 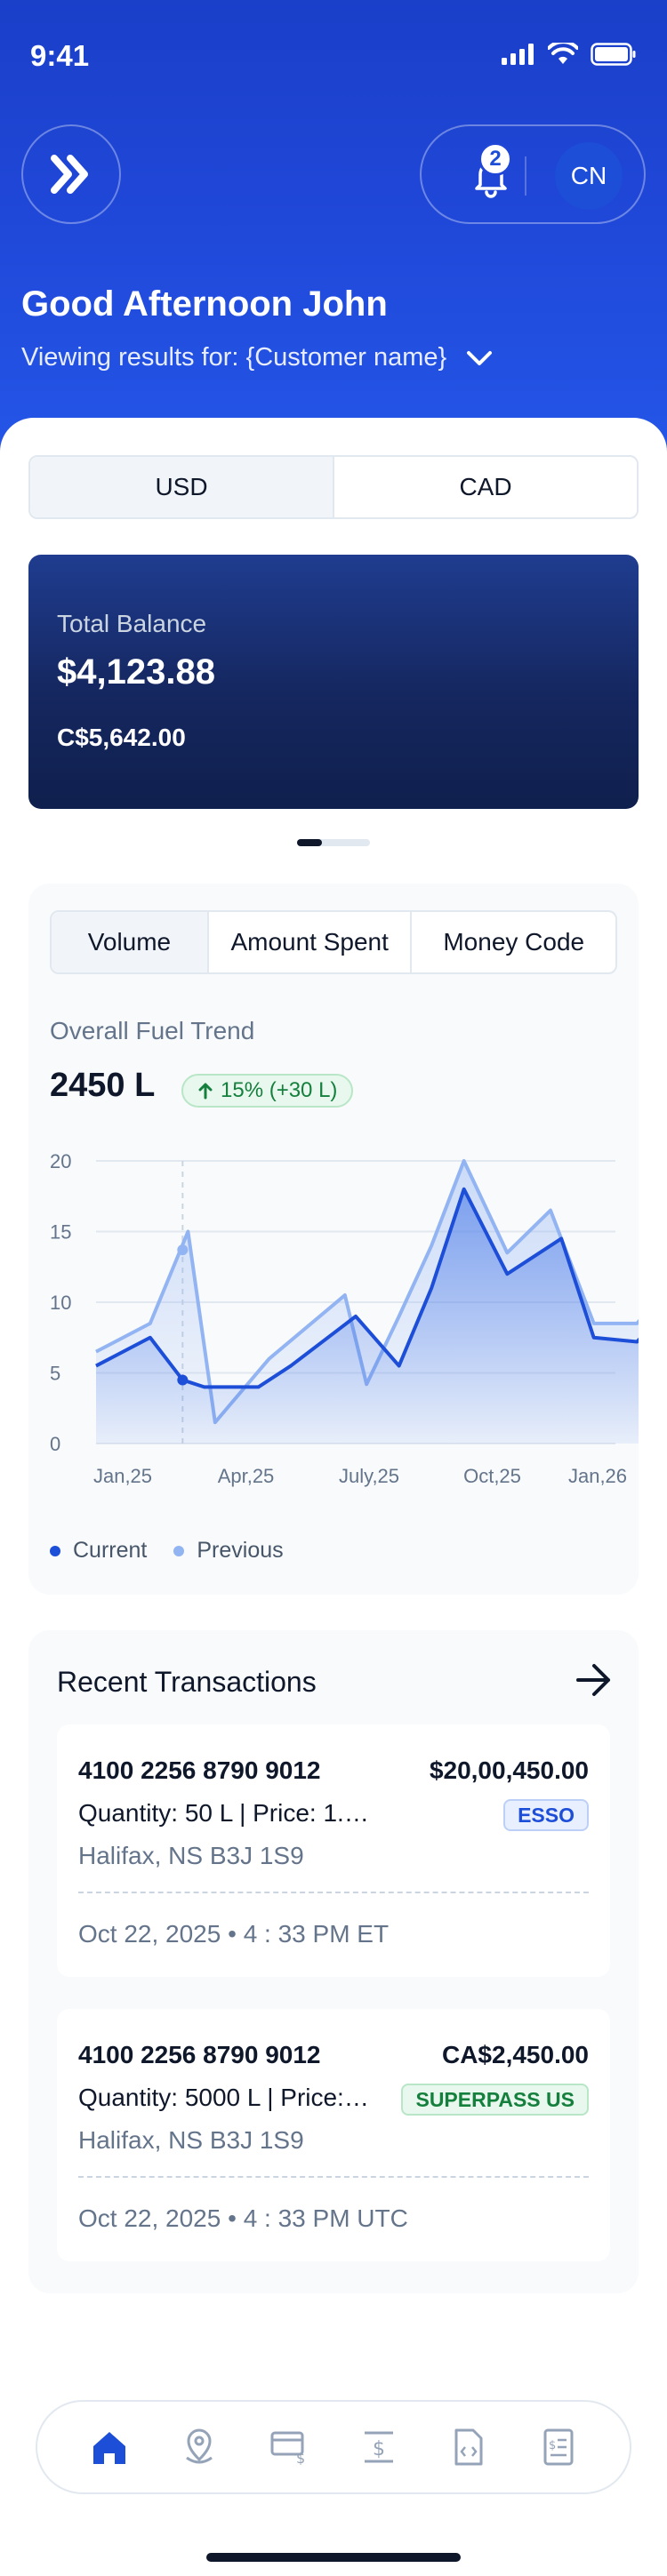 I want to click on metric-tabs: Volume Amount Spent Money Code, so click(x=333, y=942).